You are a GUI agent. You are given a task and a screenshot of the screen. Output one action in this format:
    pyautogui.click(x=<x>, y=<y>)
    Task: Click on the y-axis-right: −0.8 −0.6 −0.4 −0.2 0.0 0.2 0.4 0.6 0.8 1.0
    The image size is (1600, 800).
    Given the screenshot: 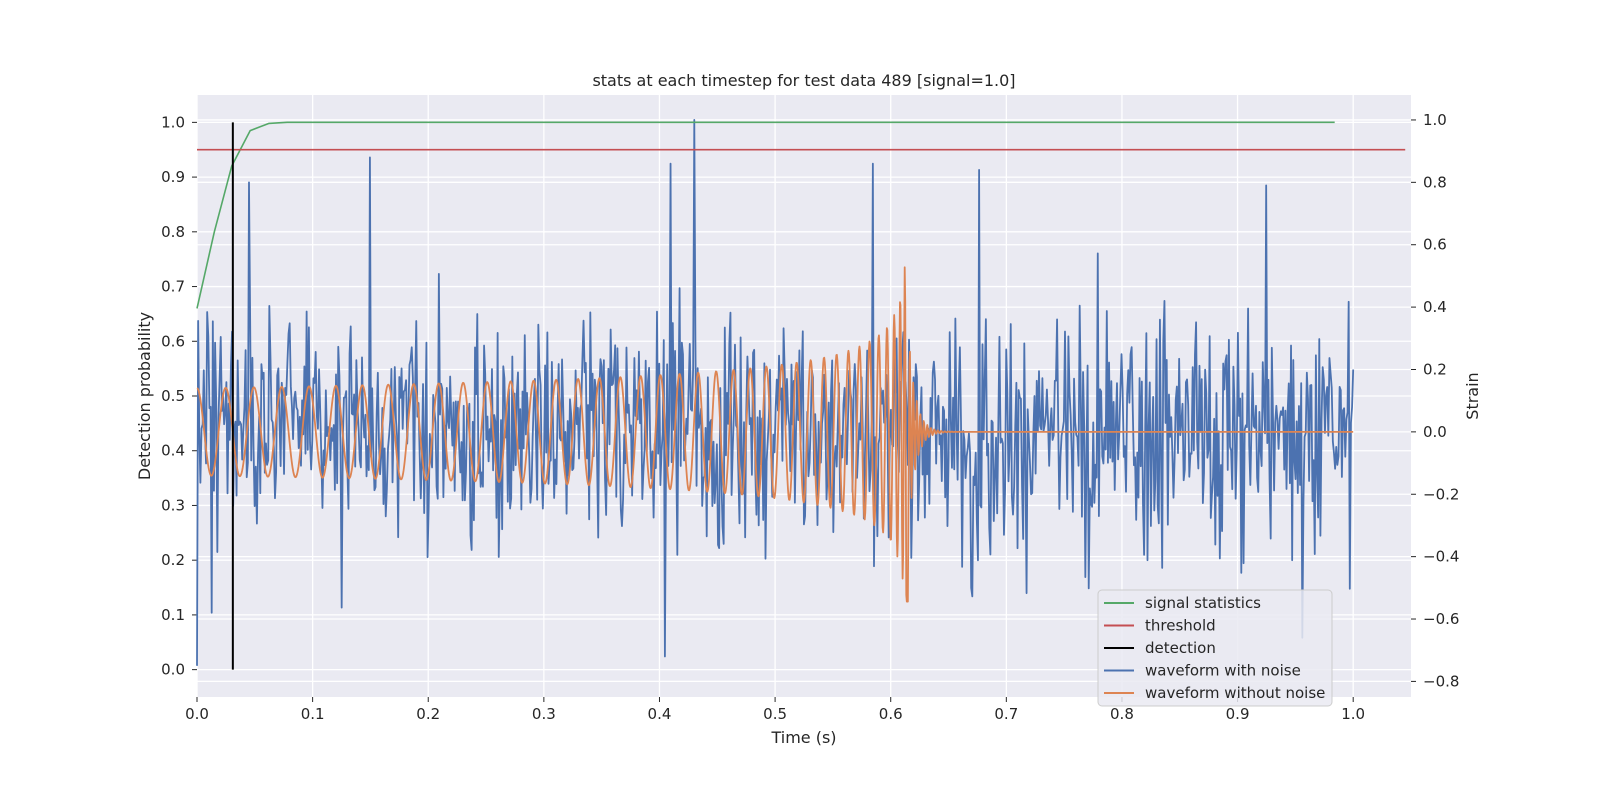 What is the action you would take?
    pyautogui.click(x=1435, y=400)
    